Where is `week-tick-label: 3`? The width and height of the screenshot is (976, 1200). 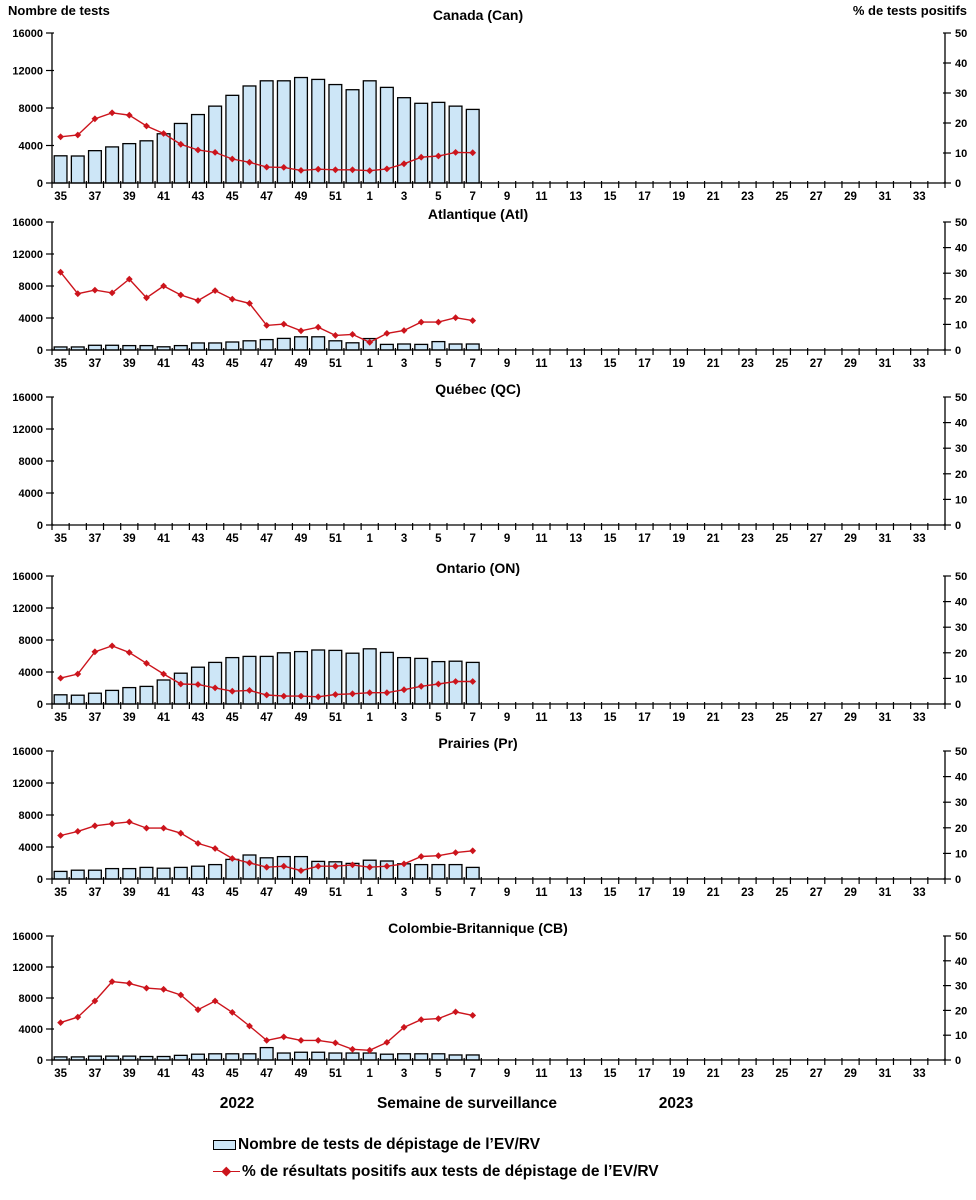 week-tick-label: 3 is located at coordinates (404, 893).